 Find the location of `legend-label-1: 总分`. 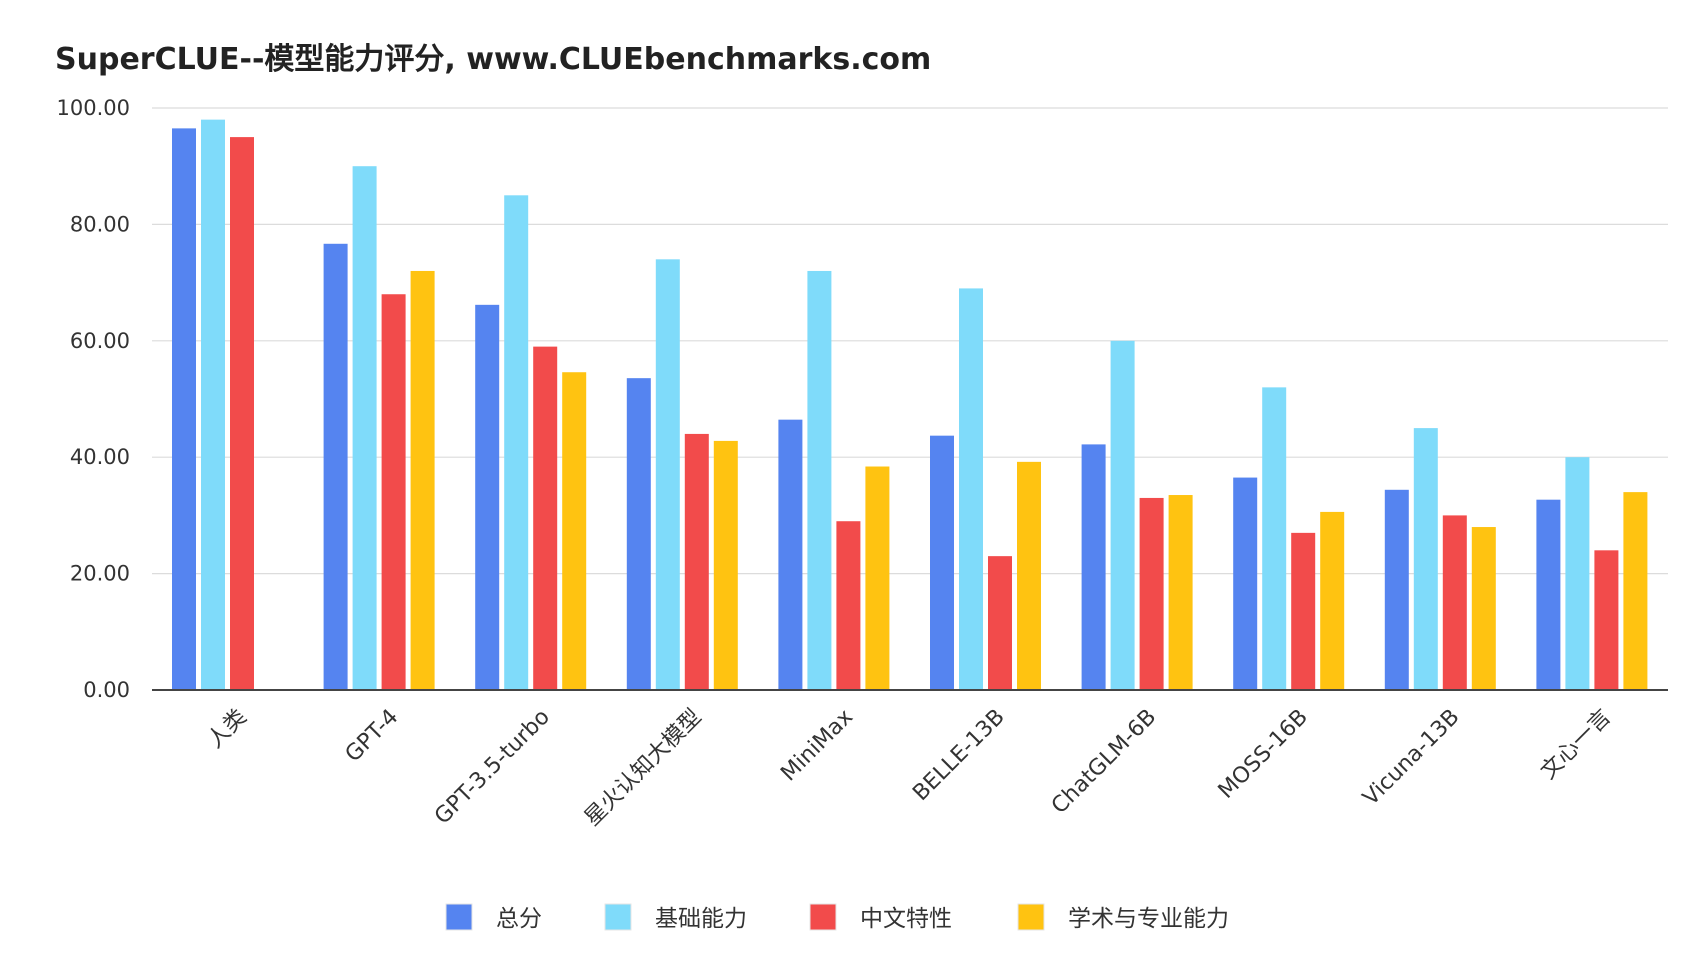

legend-label-1: 总分 is located at coordinates (519, 919).